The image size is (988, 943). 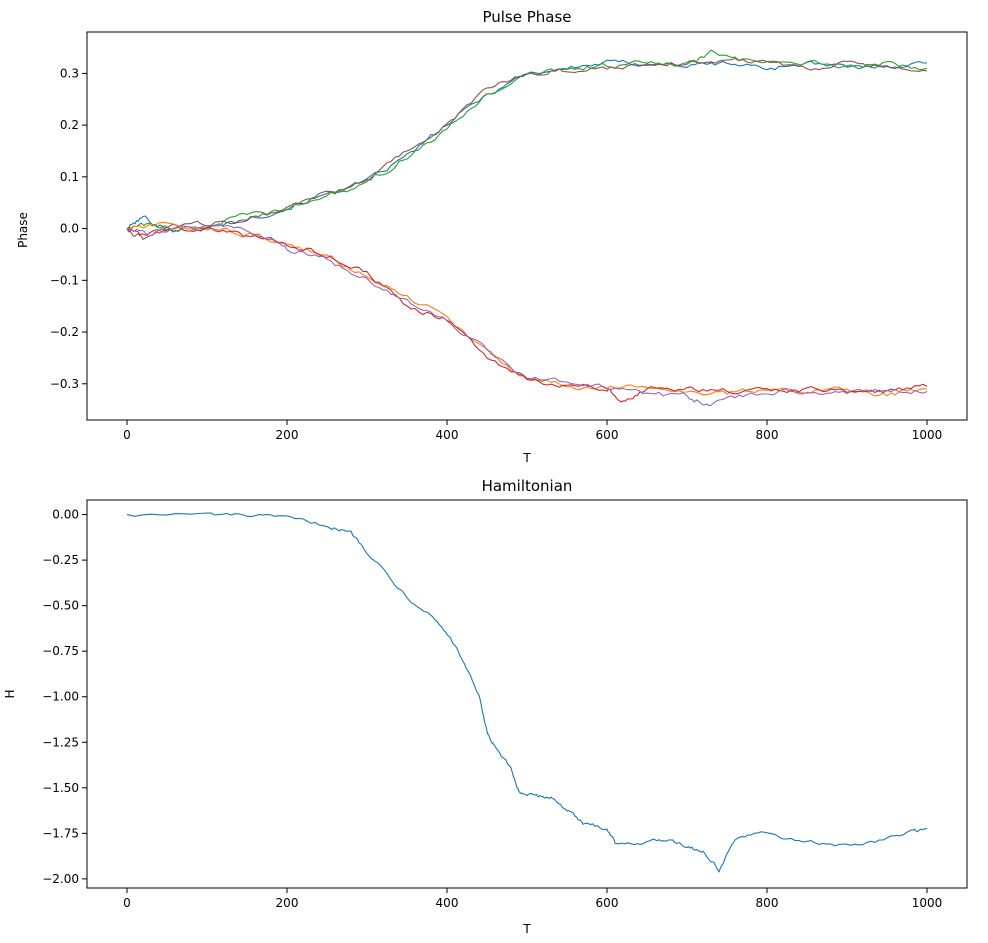 I want to click on hamiltonian-x-axis-label: T, so click(x=526, y=929).